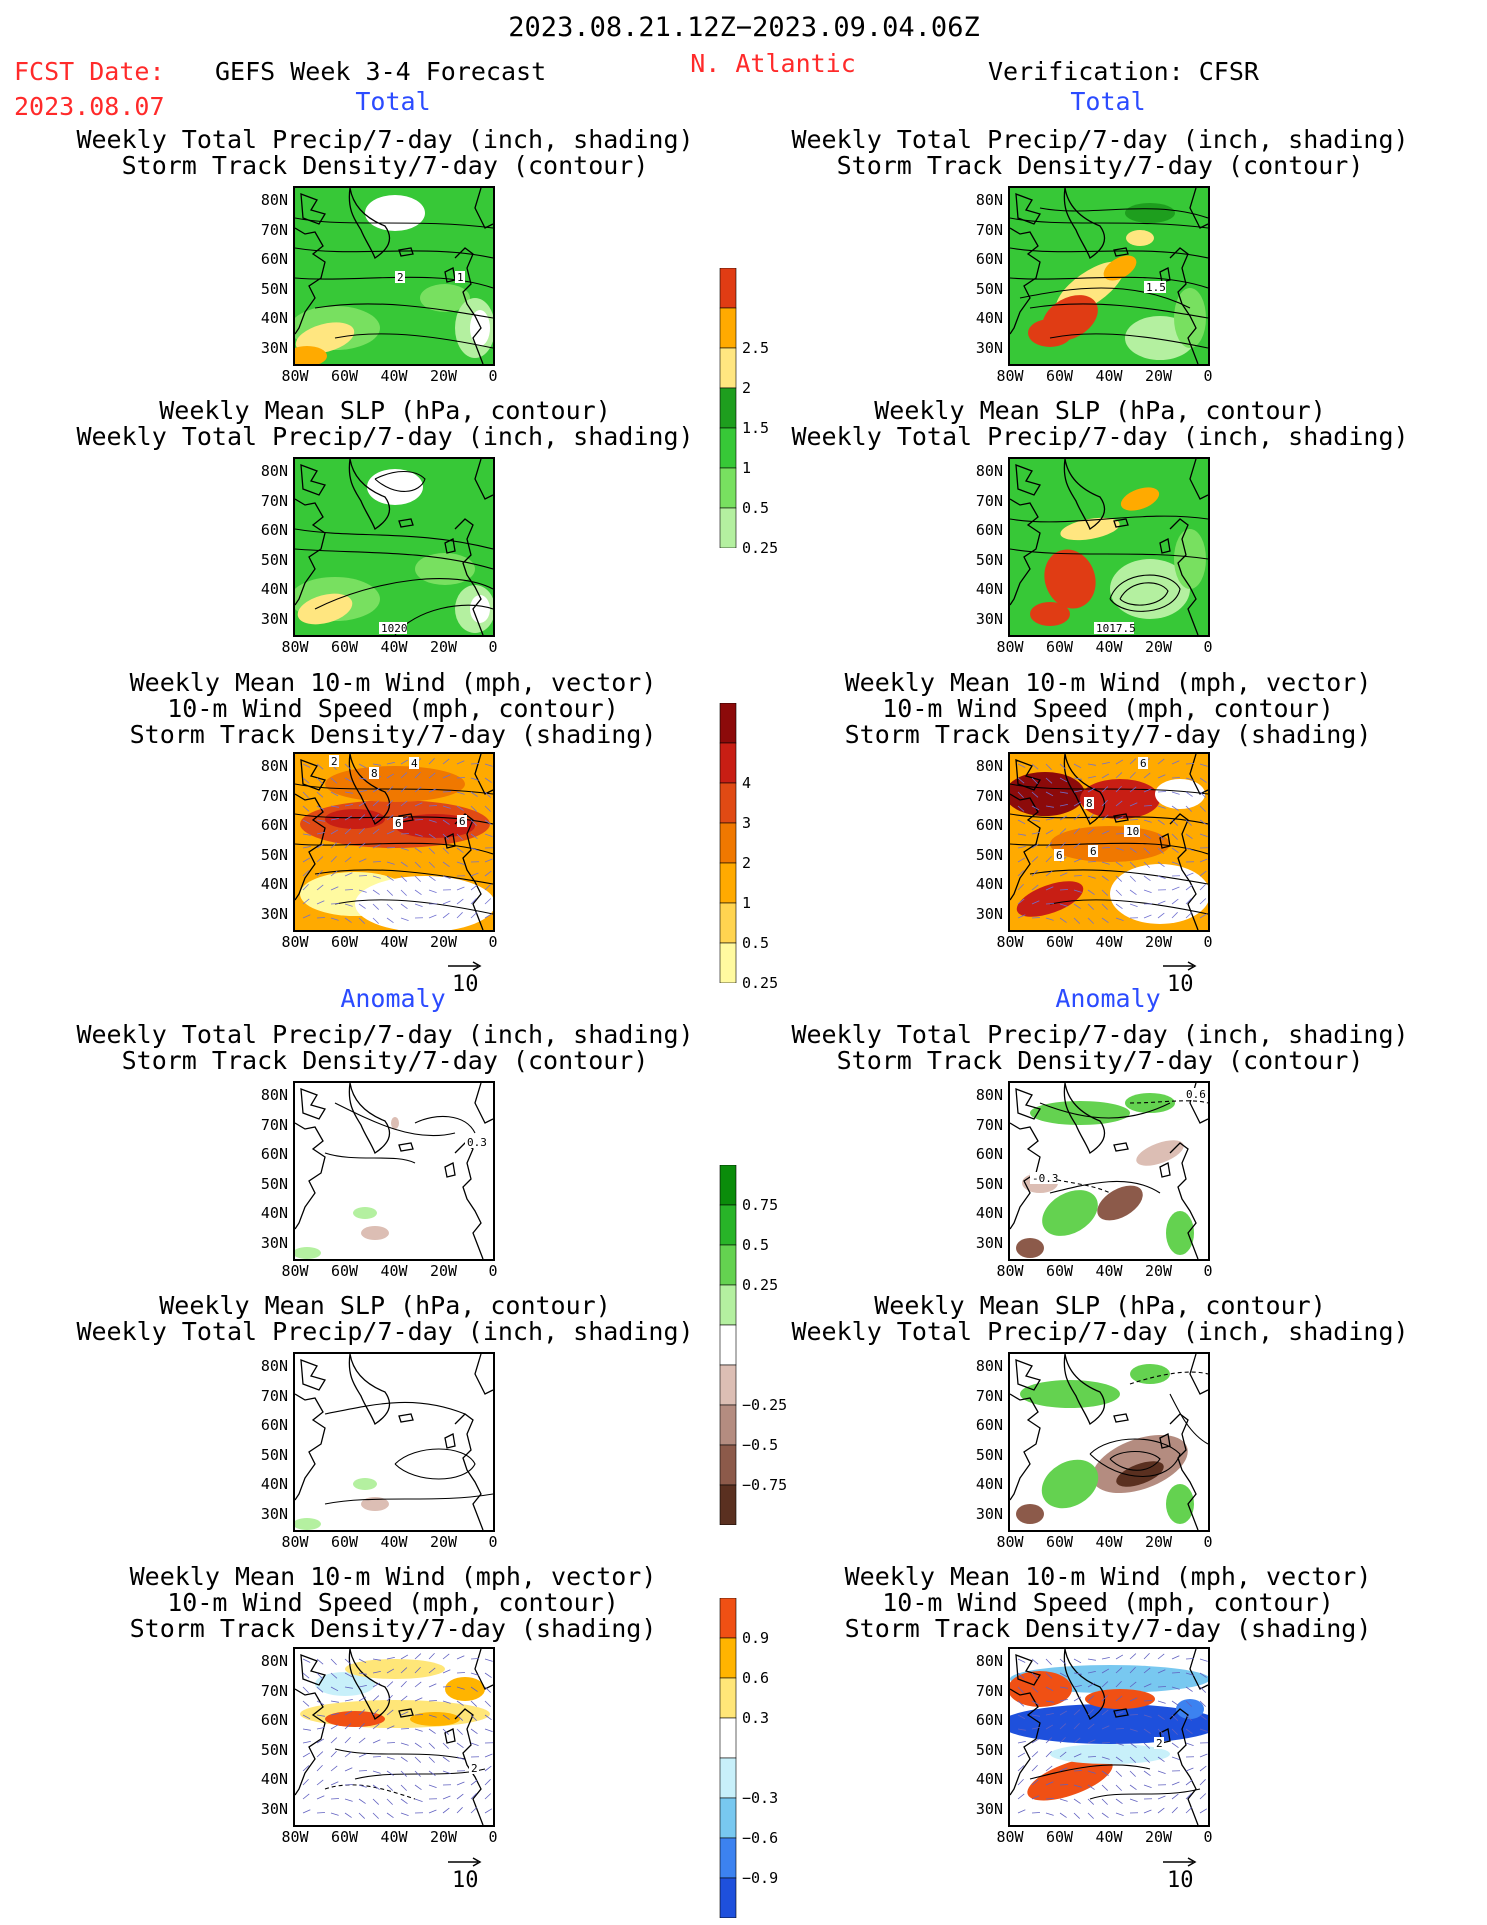 This screenshot has height=1925, width=1487. What do you see at coordinates (760, 1838) in the screenshot?
I see `colorbar-label: −0.6` at bounding box center [760, 1838].